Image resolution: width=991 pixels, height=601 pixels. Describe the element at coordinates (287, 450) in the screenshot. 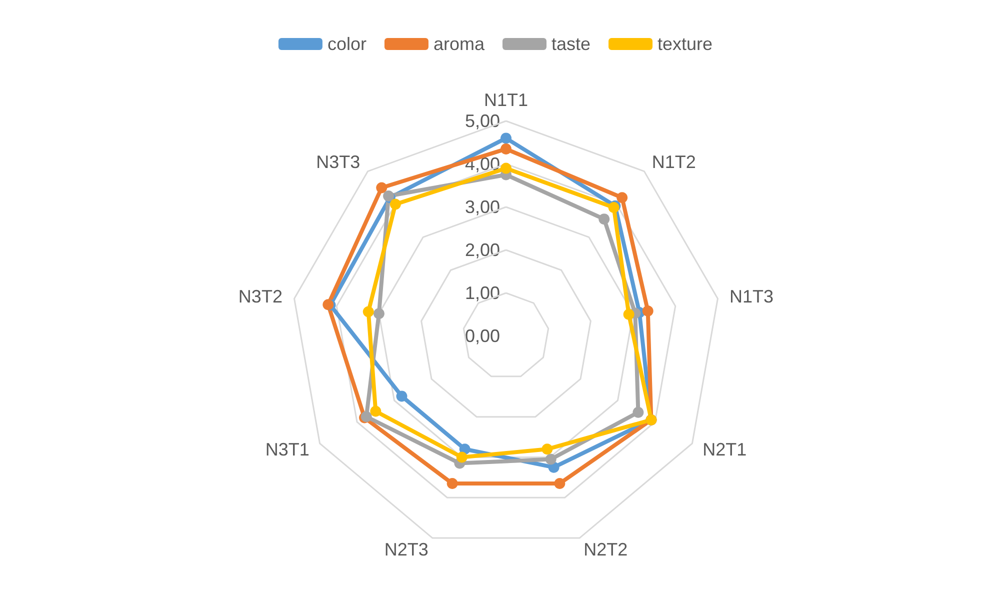

I see `spoke-label: N3T1` at that location.